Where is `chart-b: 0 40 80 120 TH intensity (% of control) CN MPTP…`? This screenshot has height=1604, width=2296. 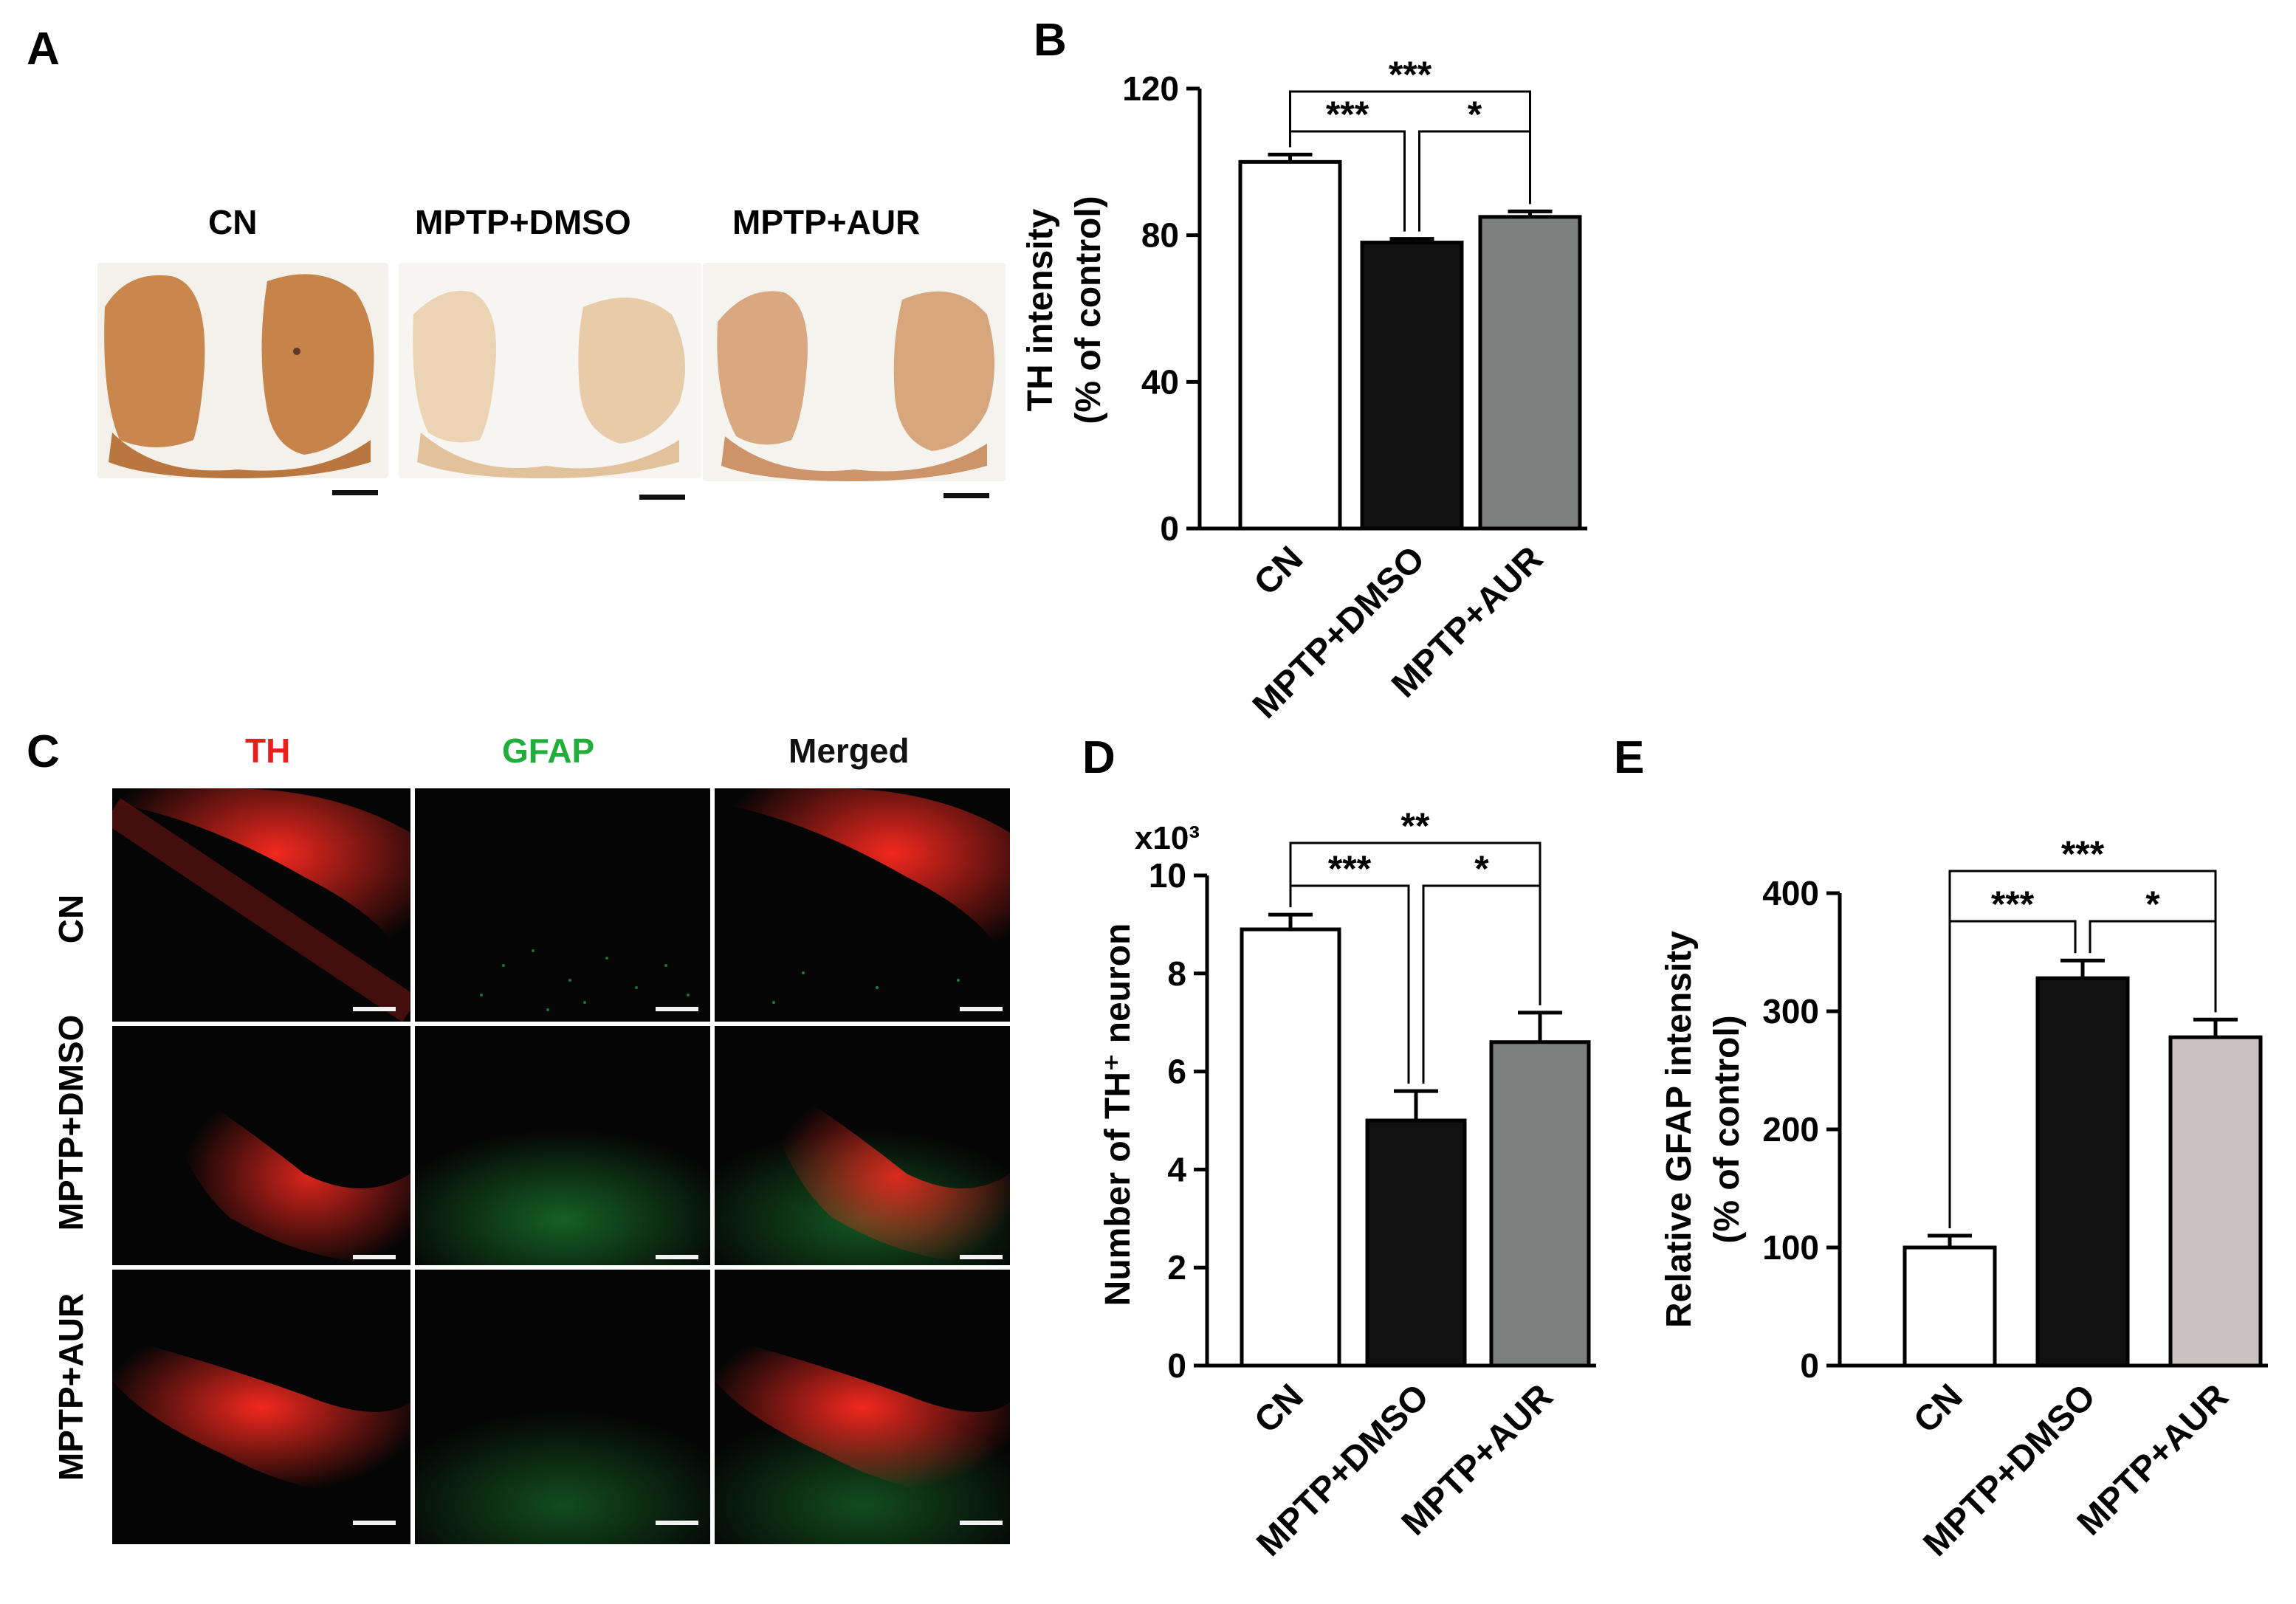 chart-b: 0 40 80 120 TH intensity (% of control) CN MPTP… is located at coordinates (1329, 369).